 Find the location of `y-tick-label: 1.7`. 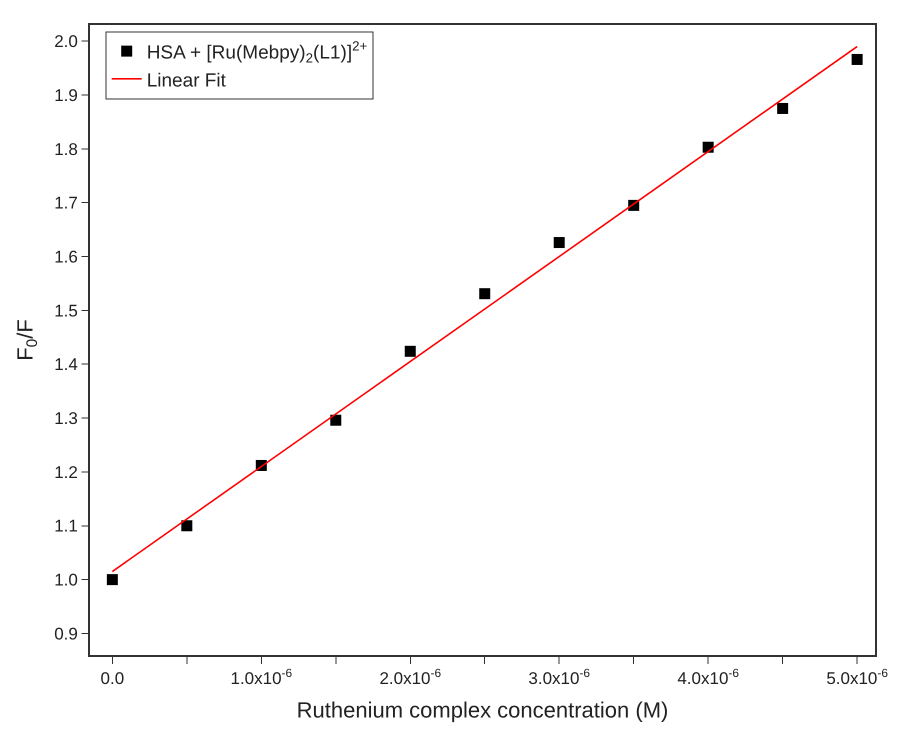

y-tick-label: 1.7 is located at coordinates (66, 203).